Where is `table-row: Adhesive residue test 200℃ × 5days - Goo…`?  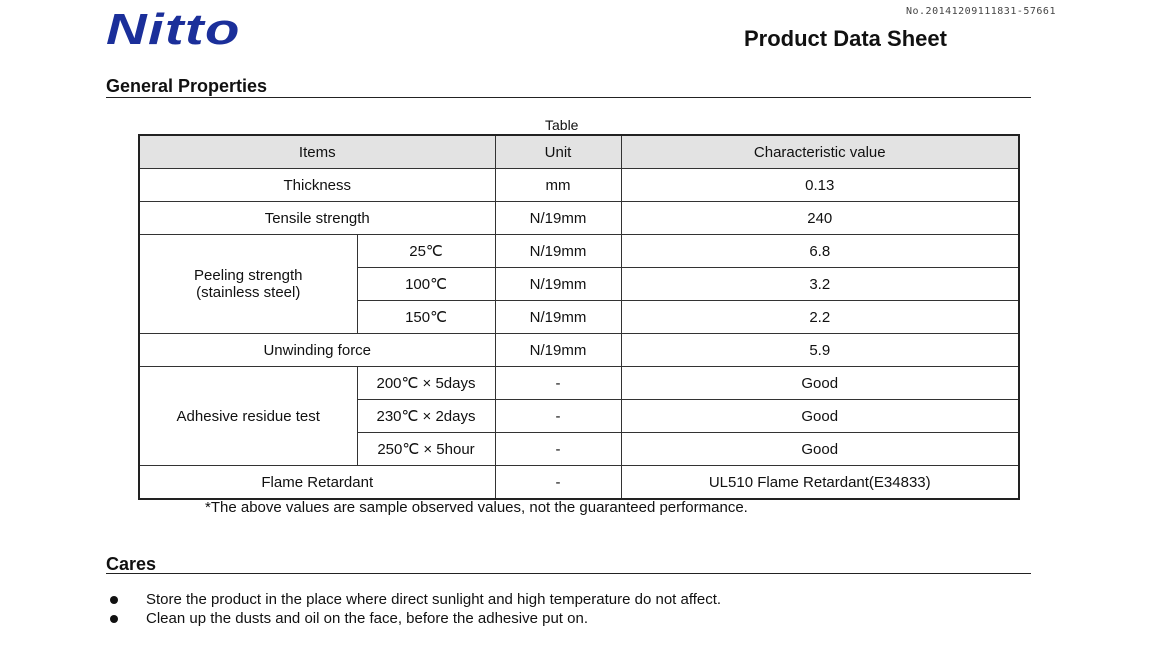 table-row: Adhesive residue test 200℃ × 5days - Goo… is located at coordinates (579, 416).